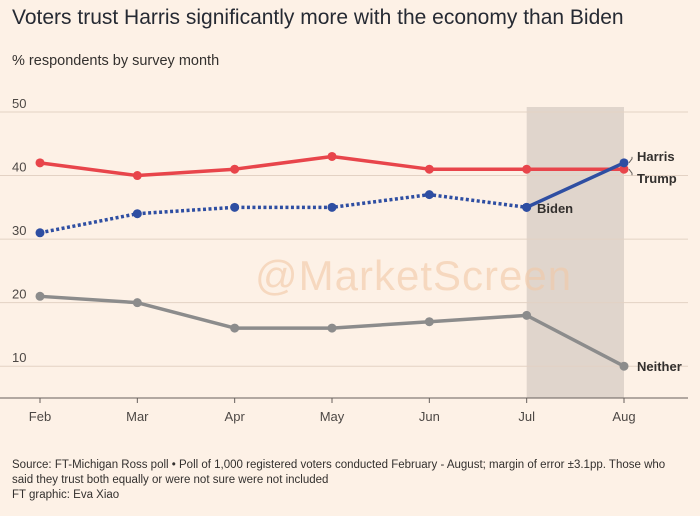 The height and width of the screenshot is (516, 700). What do you see at coordinates (624, 366) in the screenshot?
I see `neither-point-aug` at bounding box center [624, 366].